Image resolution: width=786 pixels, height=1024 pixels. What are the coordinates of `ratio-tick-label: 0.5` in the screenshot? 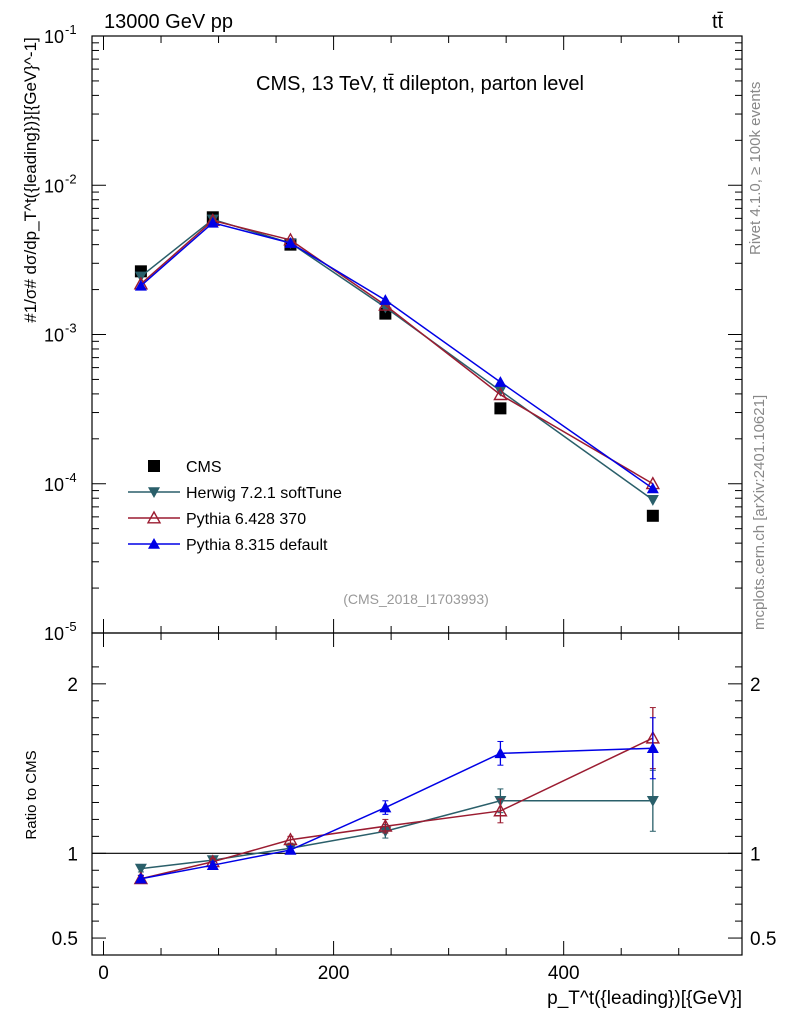 It's located at (65, 939).